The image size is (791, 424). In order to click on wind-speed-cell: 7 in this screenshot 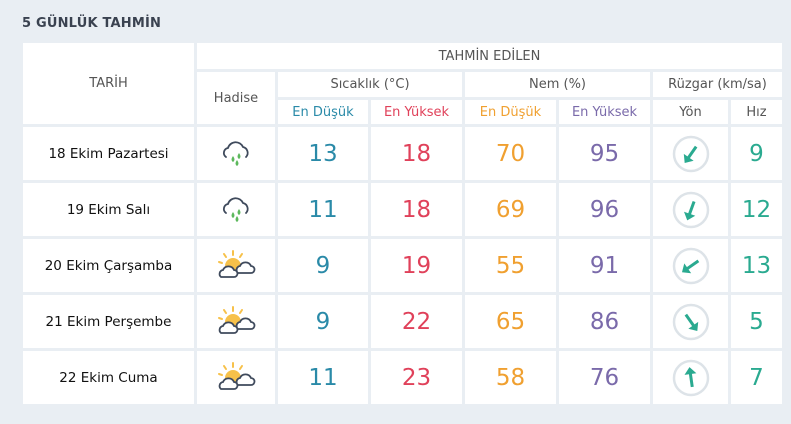, I will do `click(756, 377)`.